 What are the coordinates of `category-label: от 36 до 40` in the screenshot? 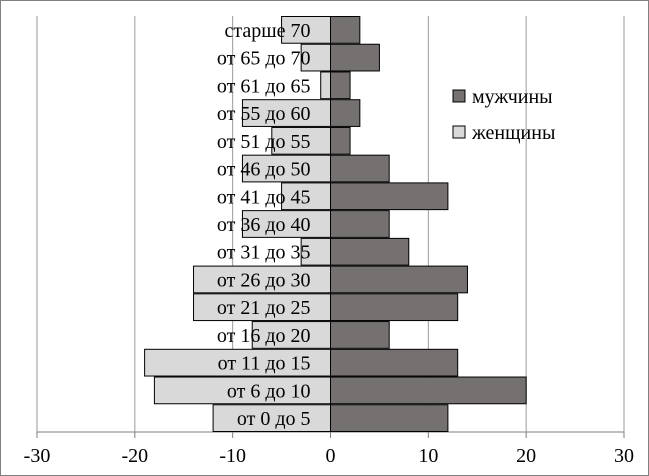 It's located at (264, 225).